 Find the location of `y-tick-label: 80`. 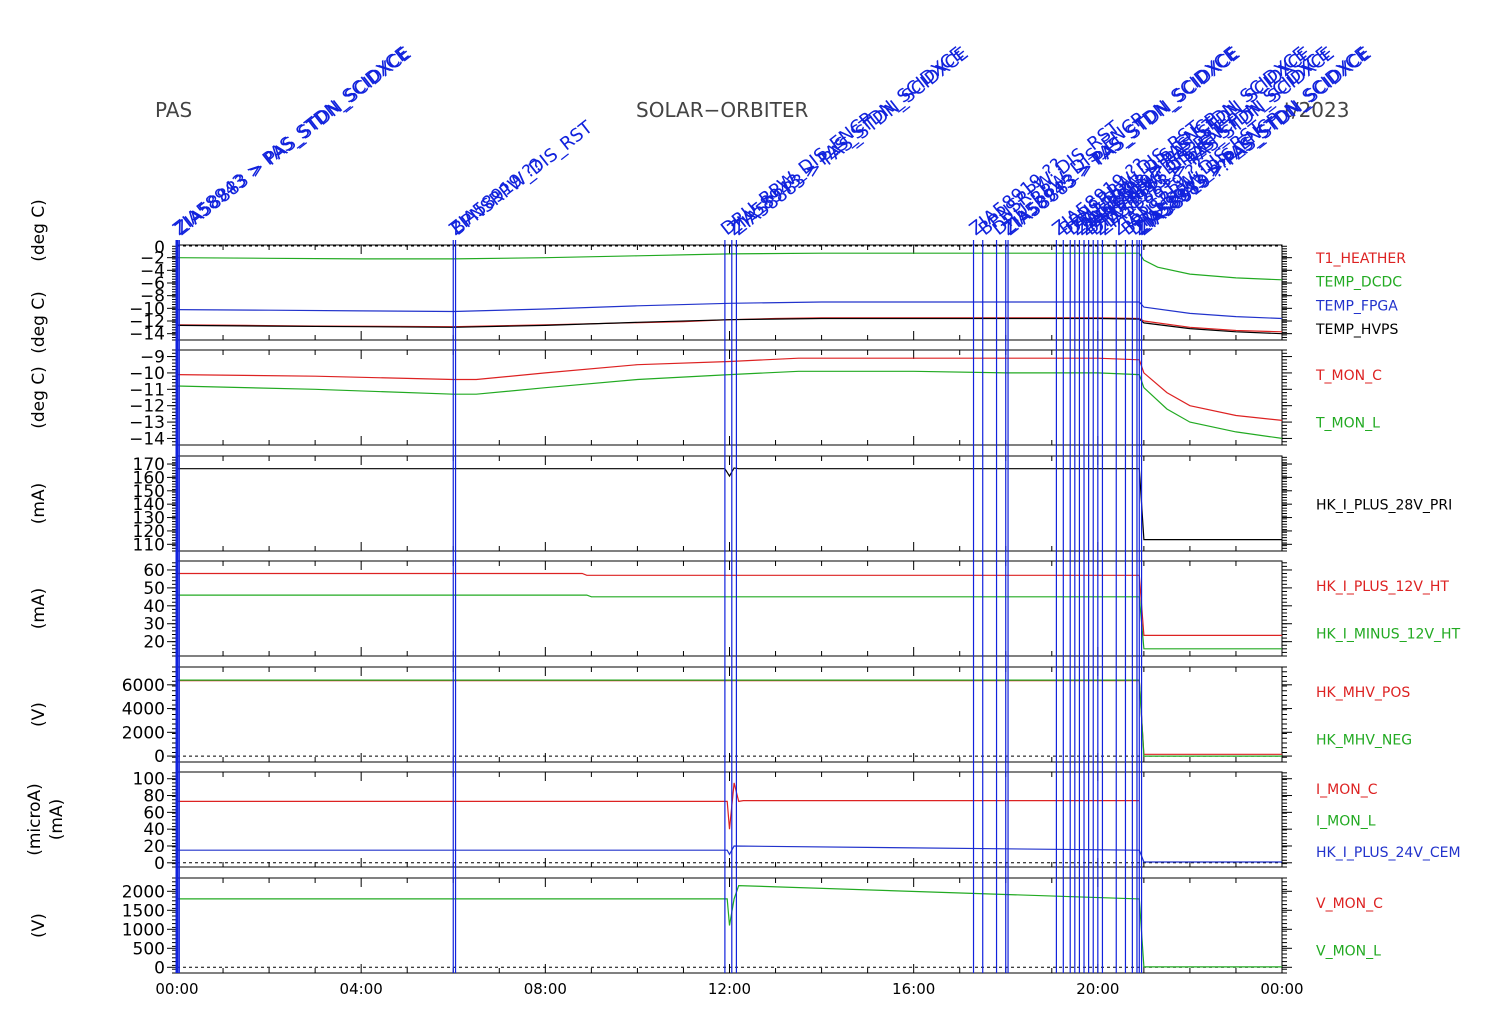

y-tick-label: 80 is located at coordinates (154, 797).